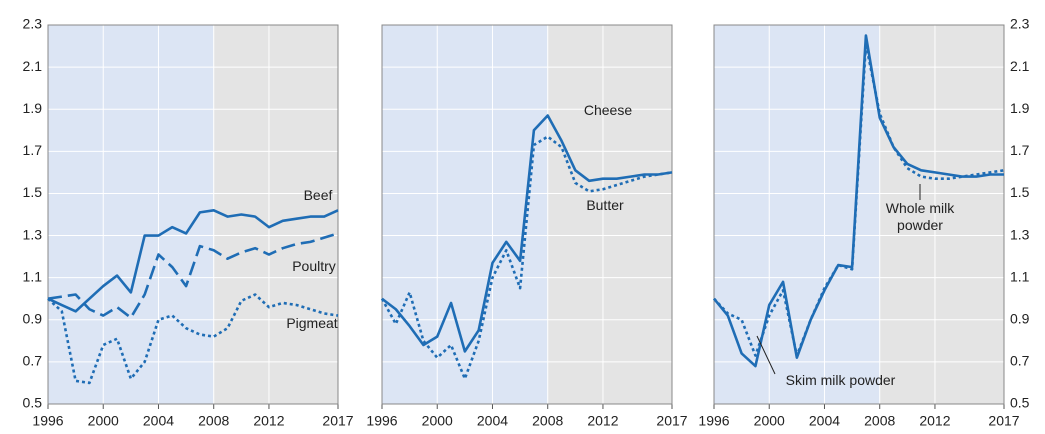  What do you see at coordinates (766, 355) in the screenshot?
I see `leader-line` at bounding box center [766, 355].